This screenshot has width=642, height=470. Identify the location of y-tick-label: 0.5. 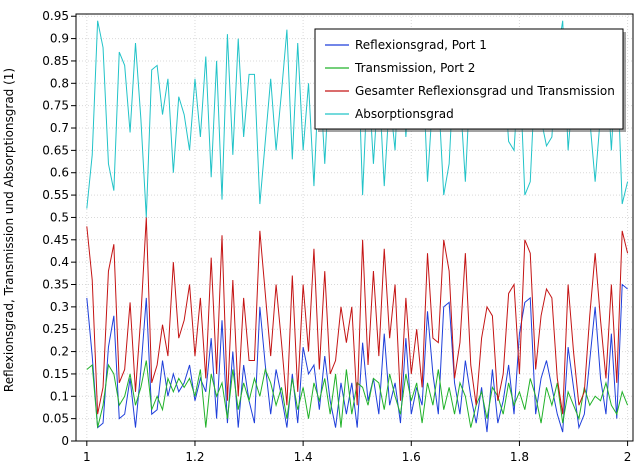
(59, 217).